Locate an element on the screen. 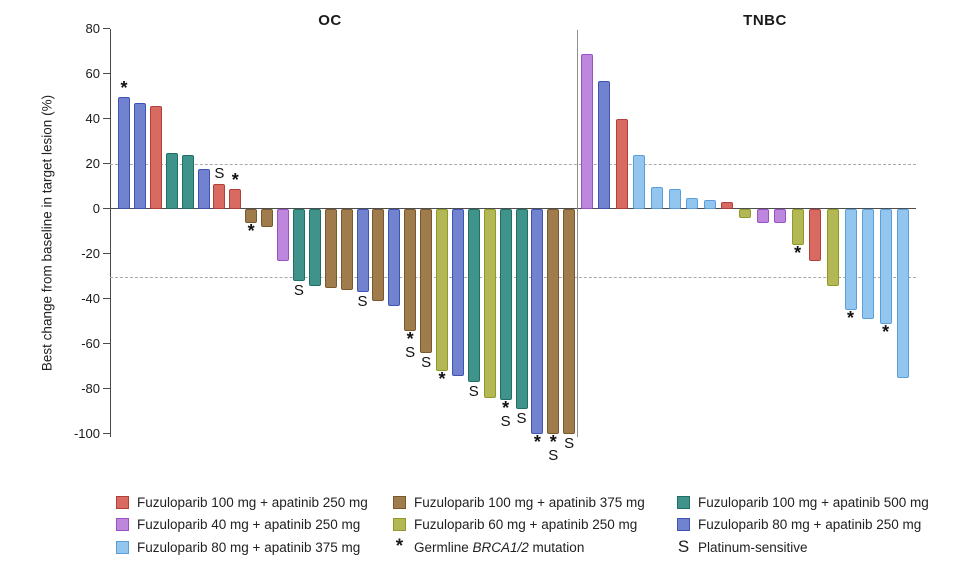  legend-label: Fuzuloparib 80 mg + apatinib 375 mg is located at coordinates (249, 547).